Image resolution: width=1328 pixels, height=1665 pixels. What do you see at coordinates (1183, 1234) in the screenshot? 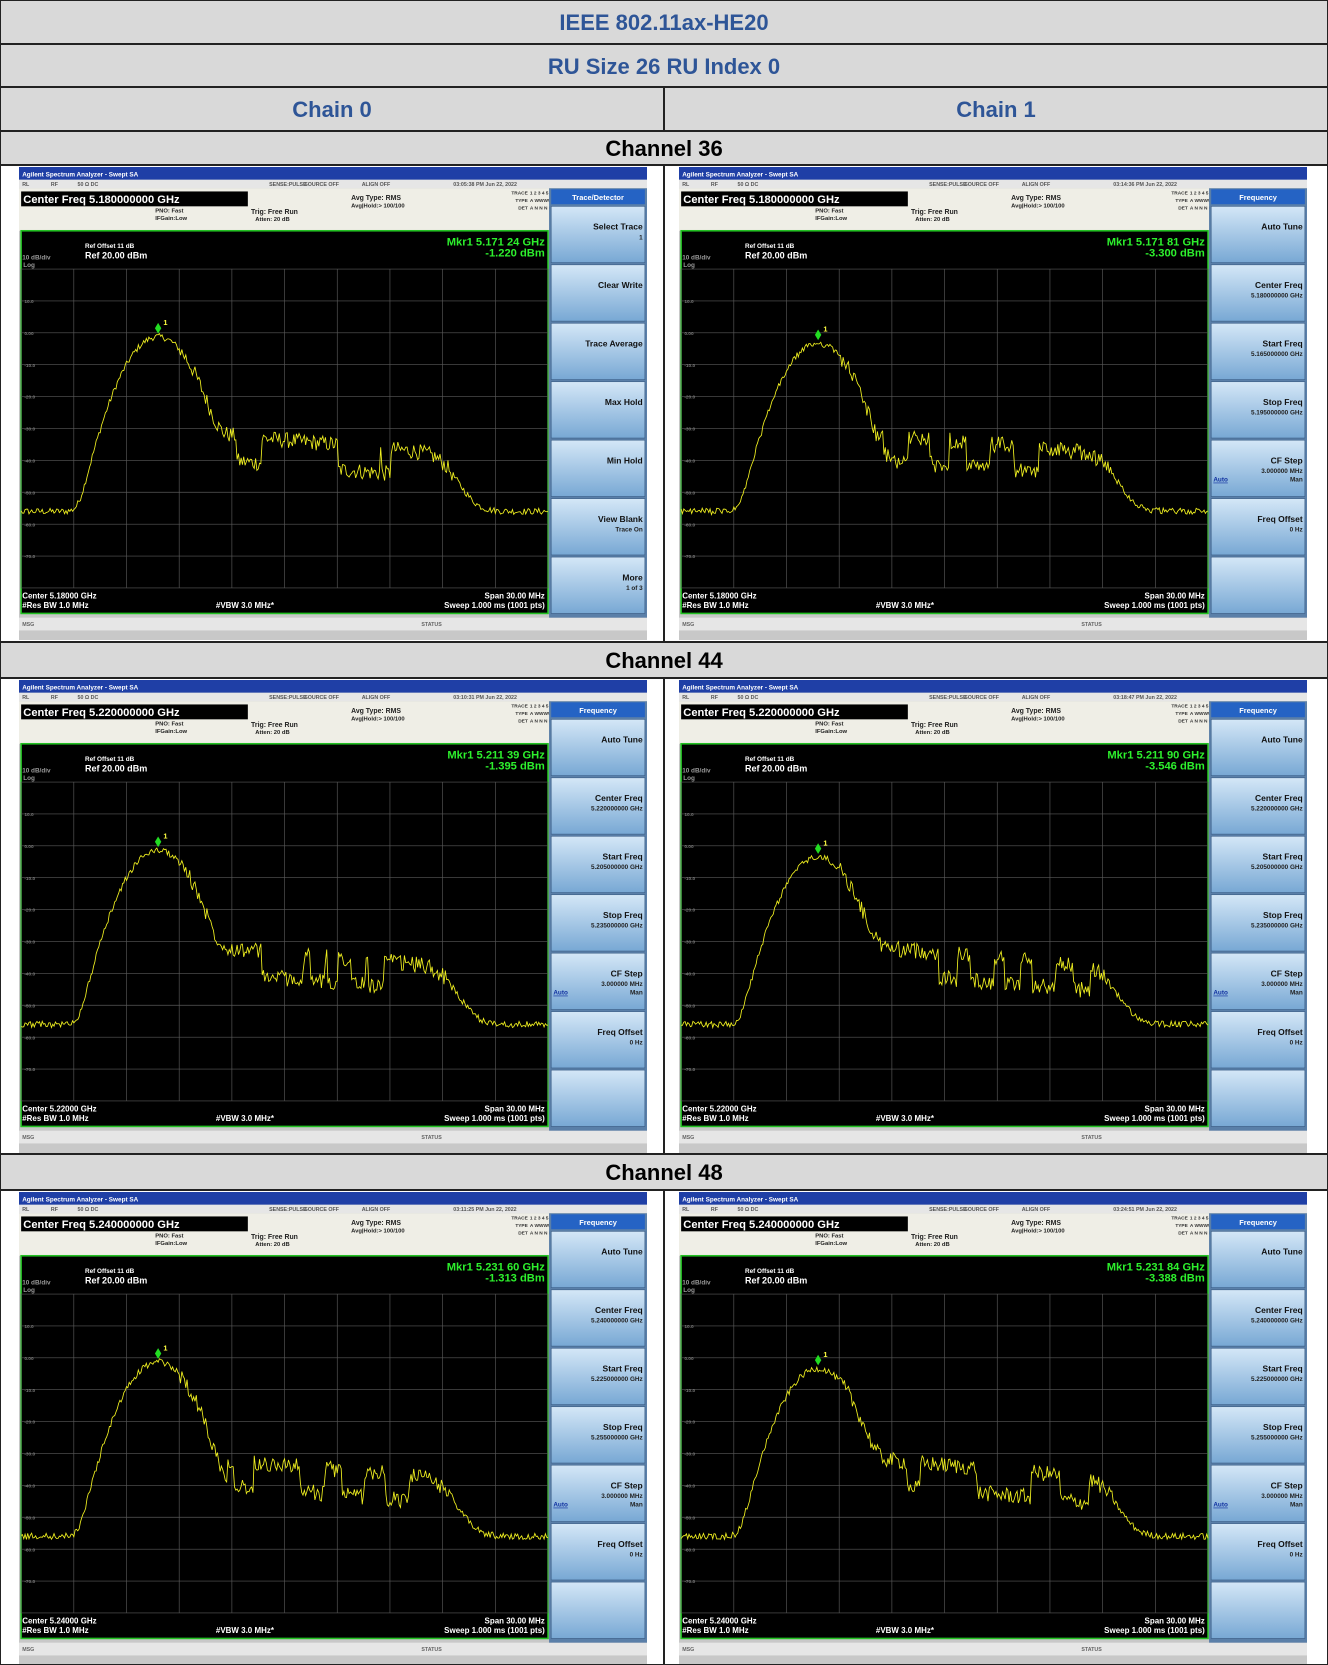
I see `trace-info: DET` at bounding box center [1183, 1234].